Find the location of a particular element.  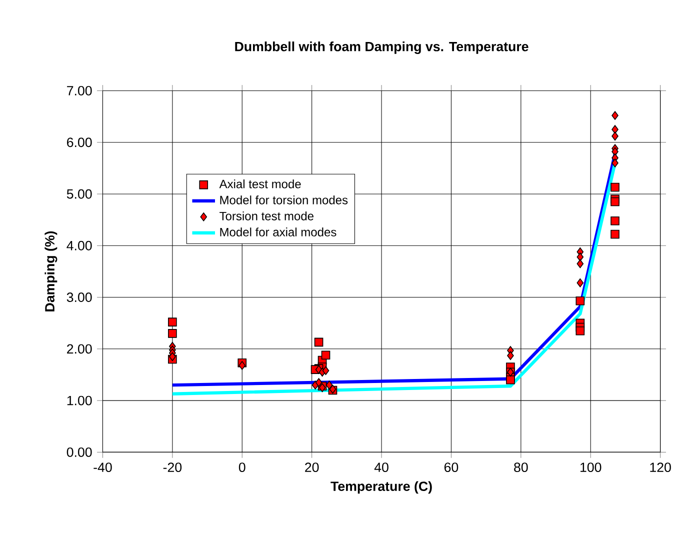

y-axis-title: Damping (%) is located at coordinates (51, 271).